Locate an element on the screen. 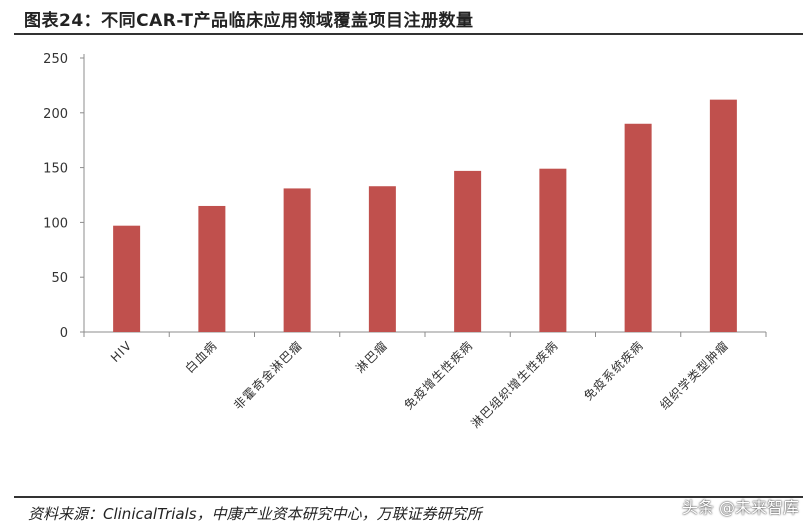 The height and width of the screenshot is (530, 809). y-tick-label: 50 is located at coordinates (59, 278).